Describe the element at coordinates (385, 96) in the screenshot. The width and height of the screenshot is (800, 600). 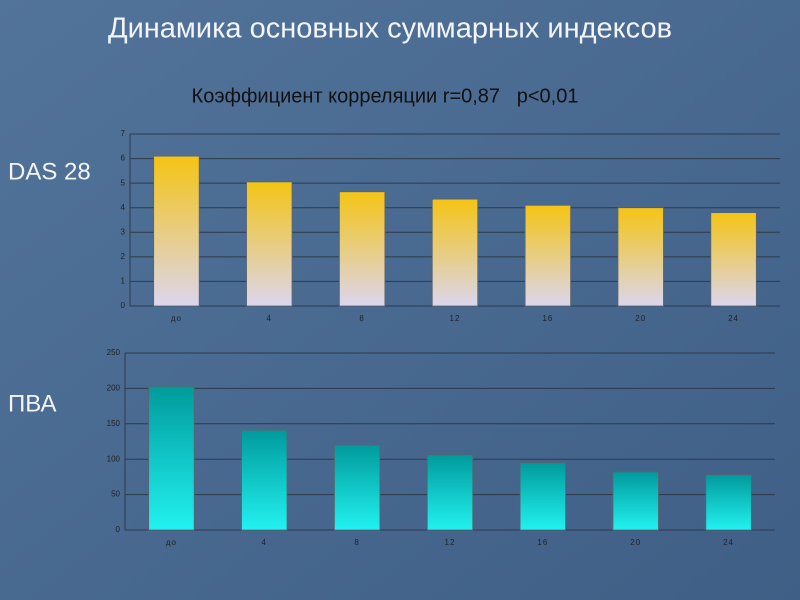
I see `subtitle: Коэффициент корреляции r=0,87 p<0,01` at that location.